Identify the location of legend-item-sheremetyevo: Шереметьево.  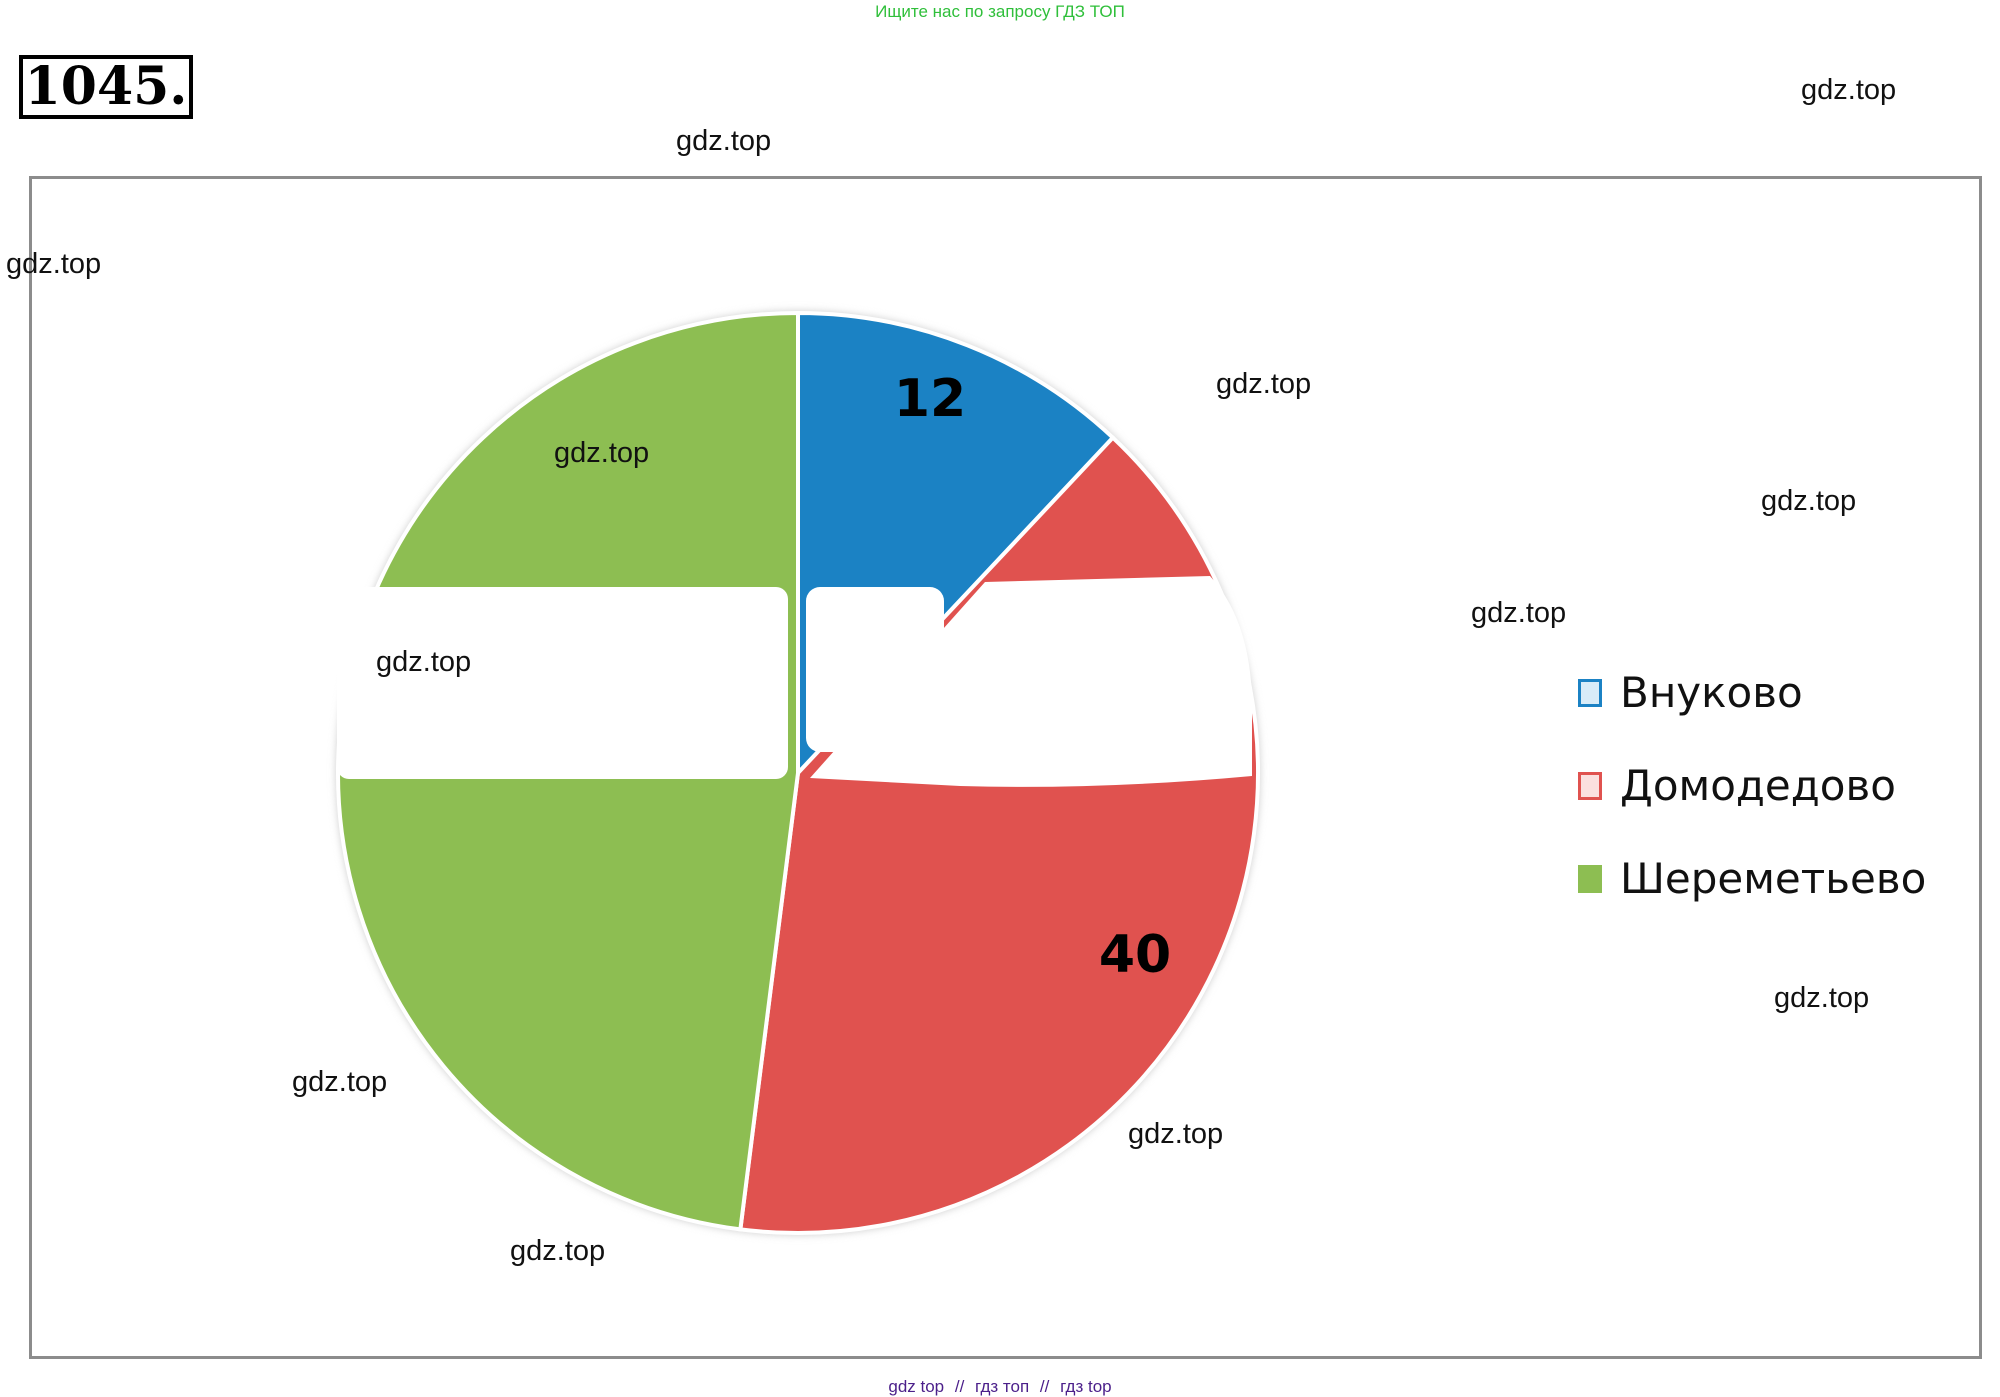
(1752, 878).